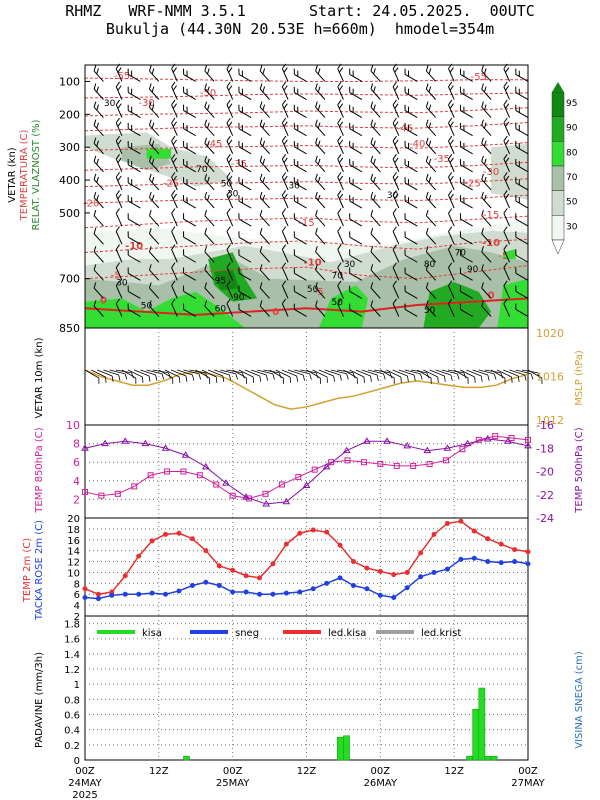 This screenshot has width=600, height=800. I want to click on isotherm-label-minus15-0: -15, so click(306, 223).